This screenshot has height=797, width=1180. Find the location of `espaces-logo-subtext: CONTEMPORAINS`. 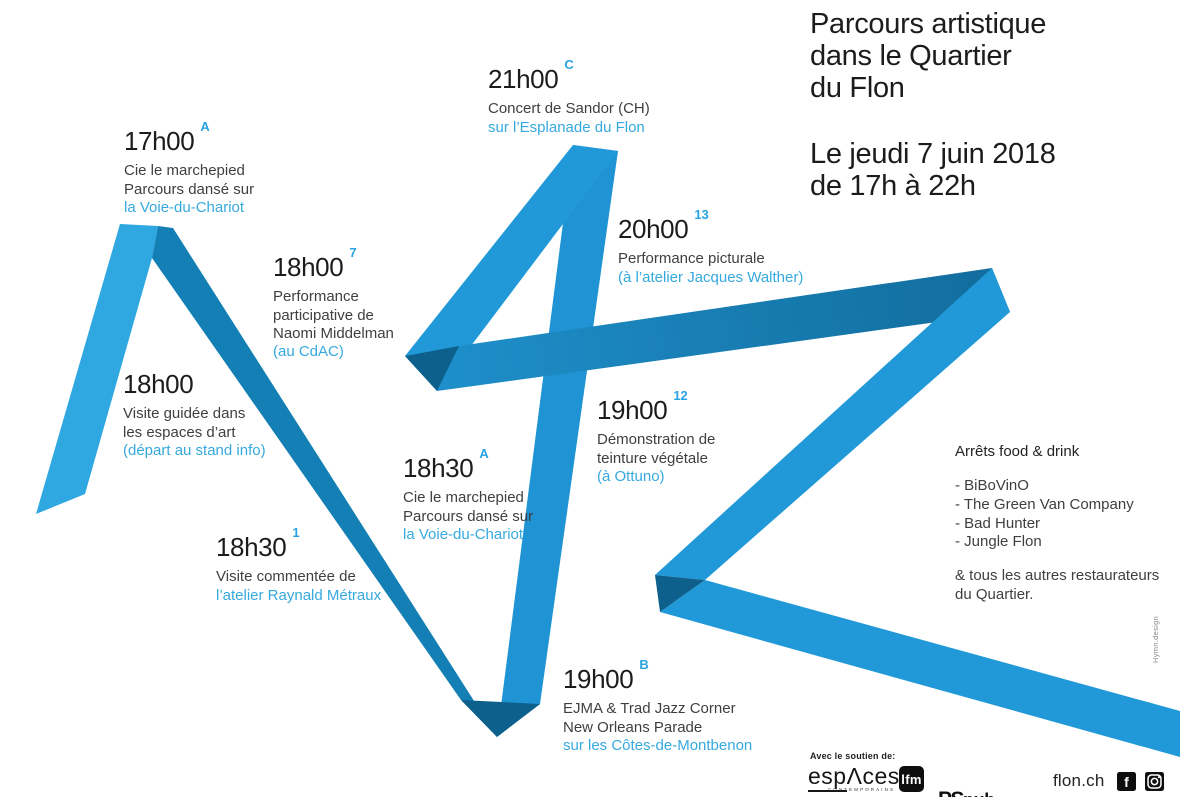

espaces-logo-subtext: CONTEMPORAINS is located at coordinates (862, 789).